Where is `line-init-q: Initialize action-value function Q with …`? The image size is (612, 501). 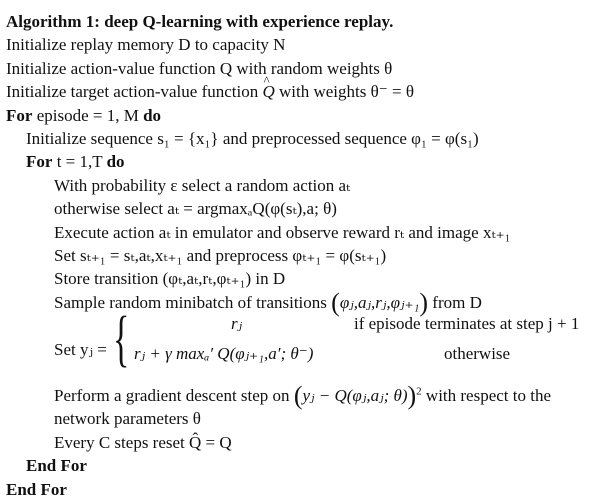 line-init-q: Initialize action-value function Q with … is located at coordinates (199, 68).